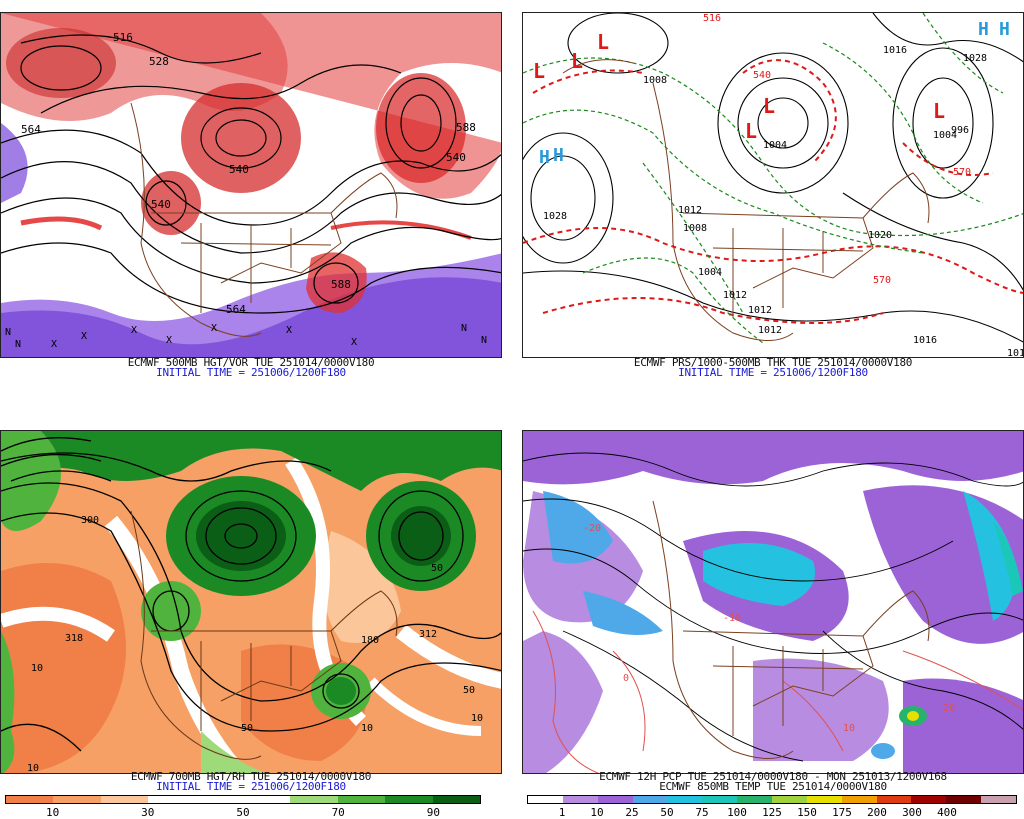 Image resolution: width=1024 pixels, height=819 pixels. What do you see at coordinates (370, 640) in the screenshot?
I see `svg-text: 180` at bounding box center [370, 640].